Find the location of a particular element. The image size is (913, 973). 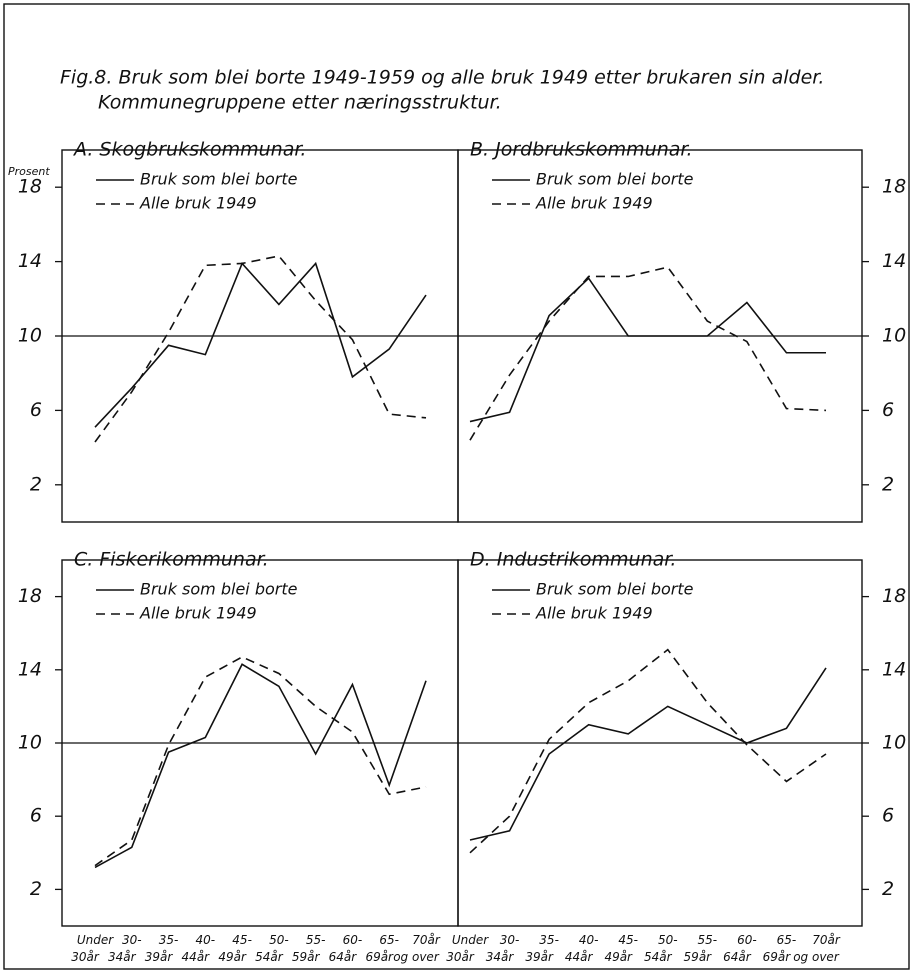

panel-title: C. Fiskerikommunar. is located at coordinates (171, 560).